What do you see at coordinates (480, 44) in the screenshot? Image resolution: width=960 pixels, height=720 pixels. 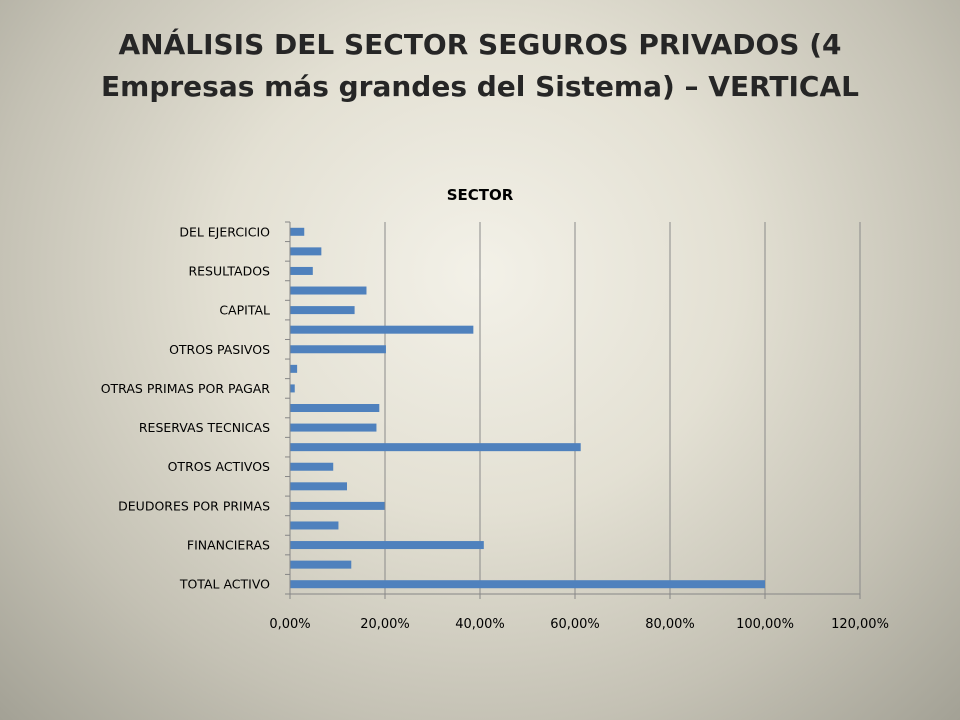 I see `slide-title-line-1: ANÁLISIS DEL SECTOR SEGUROS PRIVADOS (4` at bounding box center [480, 44].